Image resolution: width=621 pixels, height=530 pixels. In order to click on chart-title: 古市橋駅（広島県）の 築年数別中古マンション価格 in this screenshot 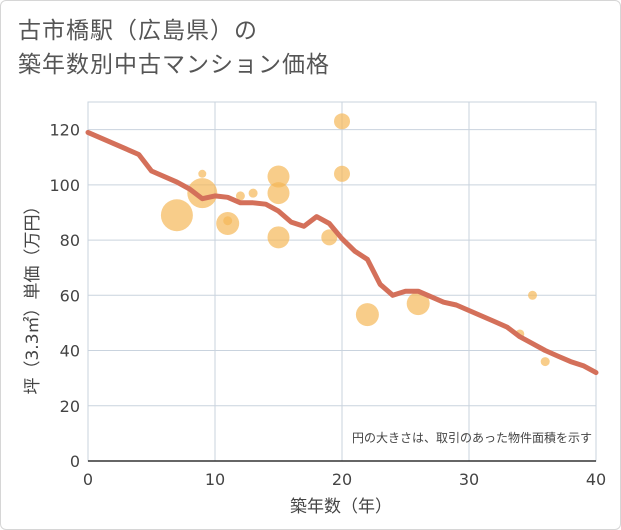, I will do `click(174, 48)`.